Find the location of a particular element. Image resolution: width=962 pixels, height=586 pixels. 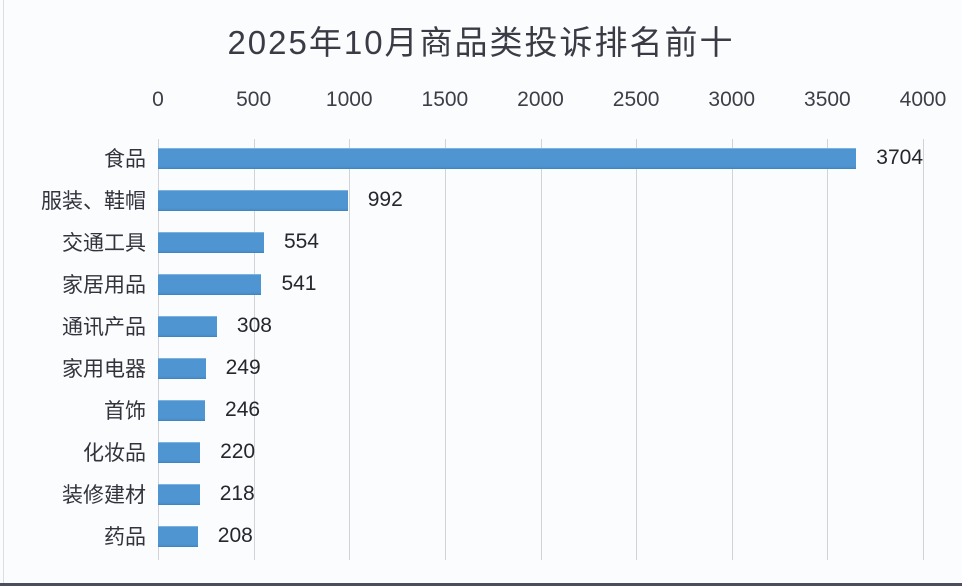

x-tick-label: 2500 is located at coordinates (636, 99).